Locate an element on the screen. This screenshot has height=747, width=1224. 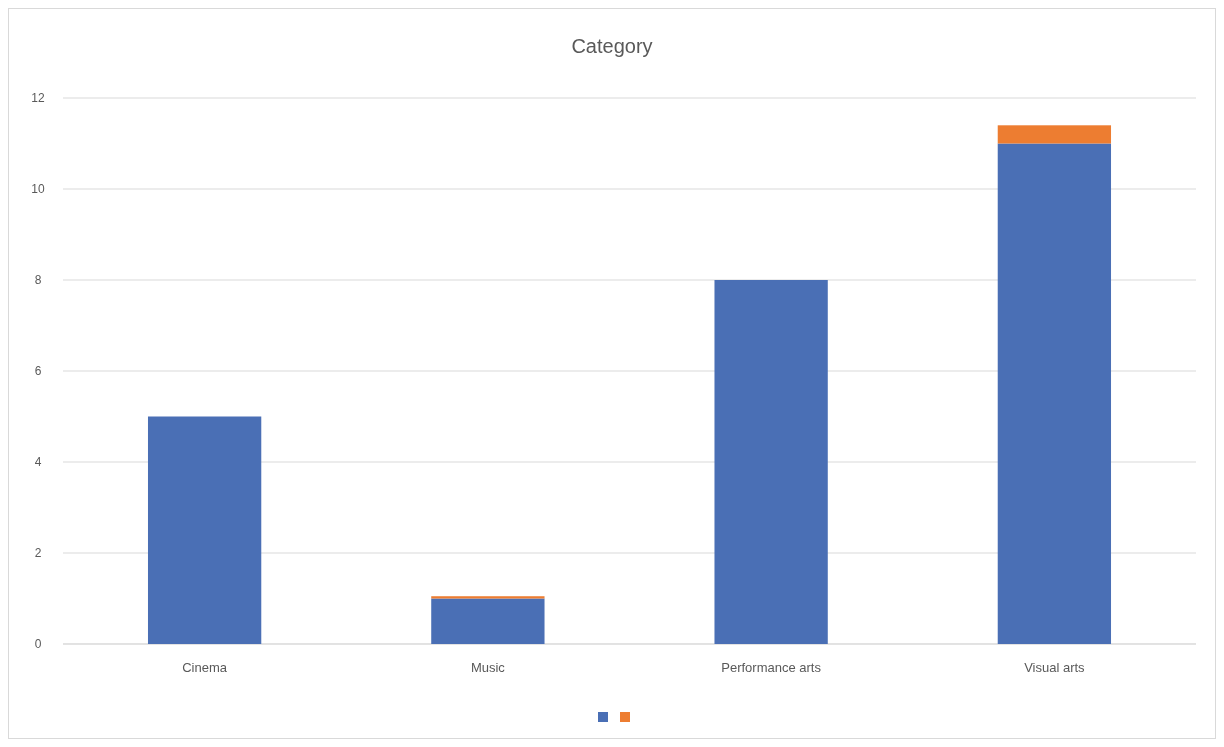
x-tick-label: Cinema is located at coordinates (205, 667).